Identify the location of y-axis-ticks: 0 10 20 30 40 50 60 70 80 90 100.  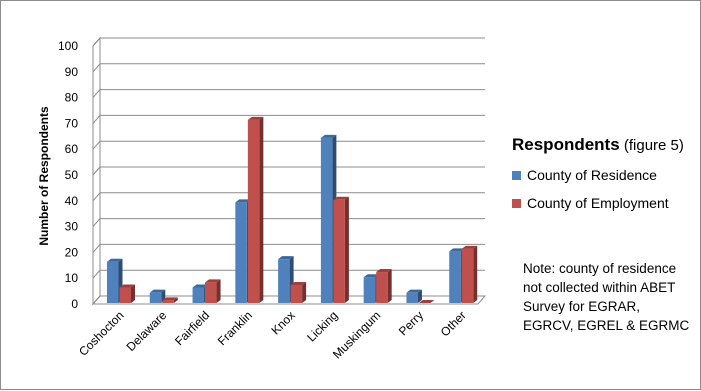
(68, 175).